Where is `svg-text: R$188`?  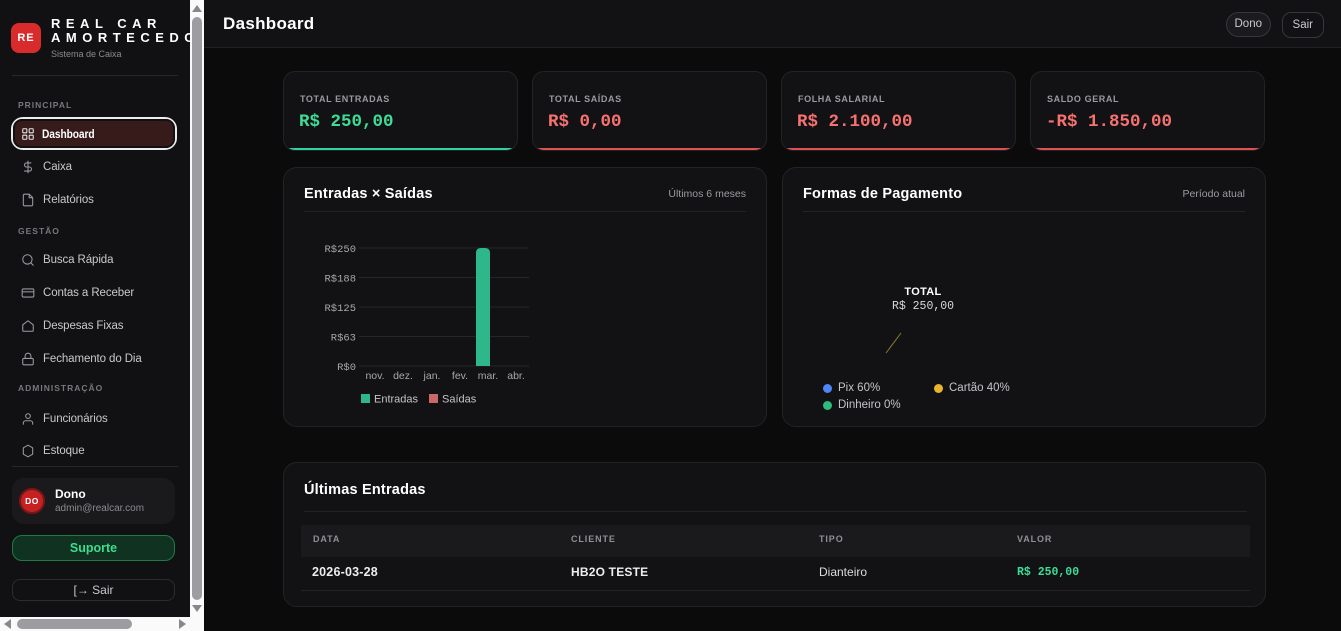 svg-text: R$188 is located at coordinates (340, 280).